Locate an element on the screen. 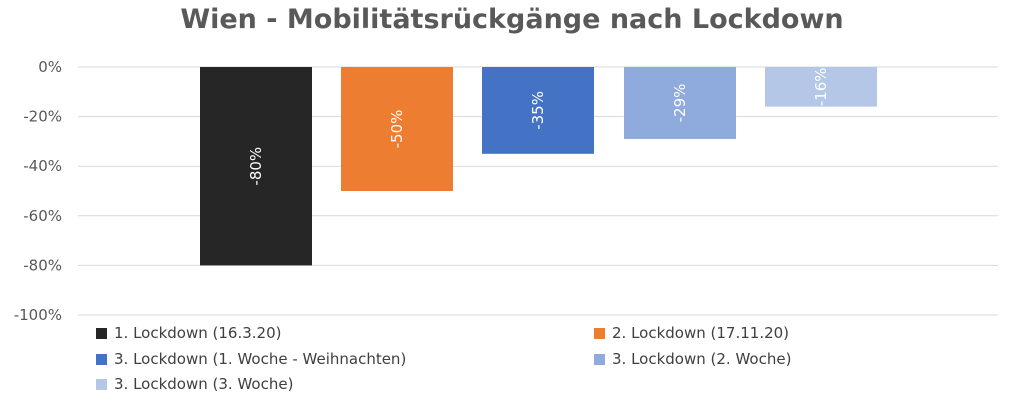 The height and width of the screenshot is (405, 1024). data-label: -80% is located at coordinates (256, 166).